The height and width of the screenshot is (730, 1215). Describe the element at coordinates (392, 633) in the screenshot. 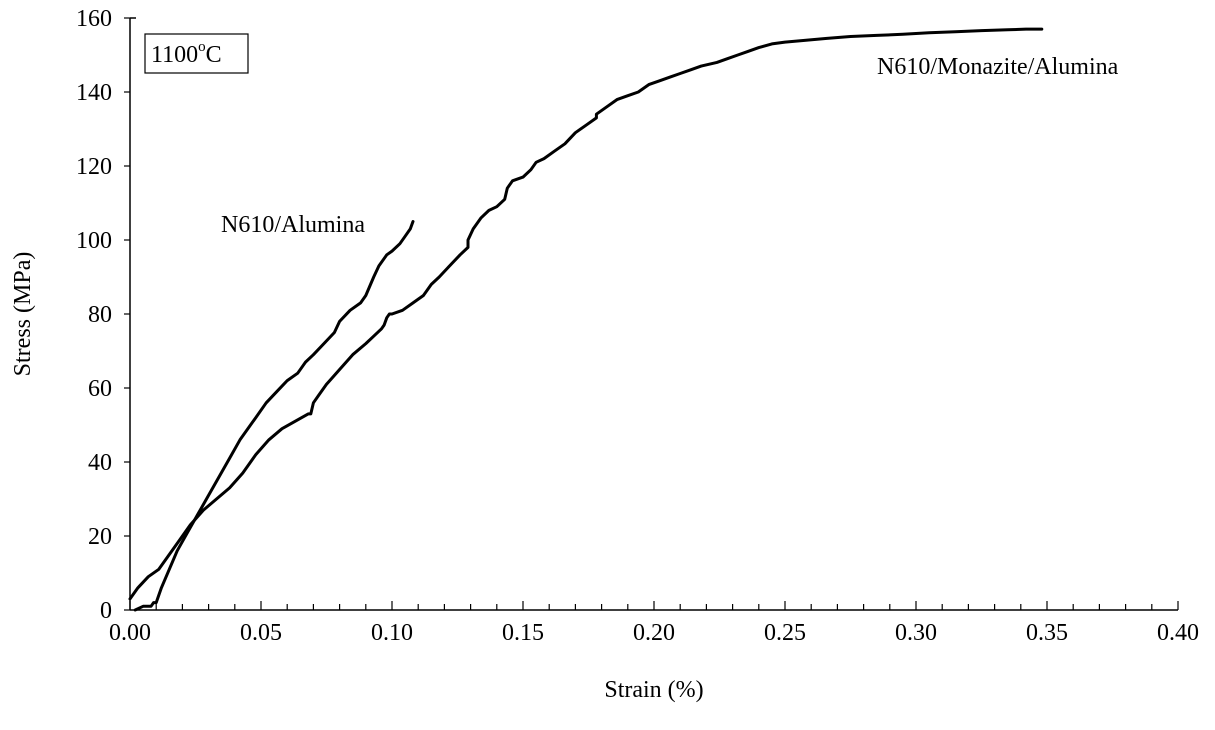

I see `x-tick-label: 0.10` at that location.